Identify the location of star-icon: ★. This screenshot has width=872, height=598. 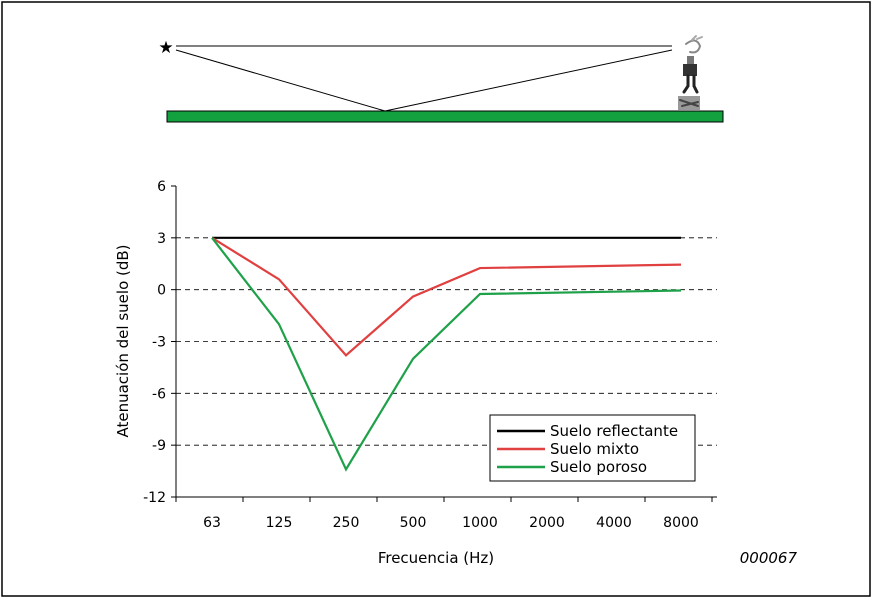
(165, 48).